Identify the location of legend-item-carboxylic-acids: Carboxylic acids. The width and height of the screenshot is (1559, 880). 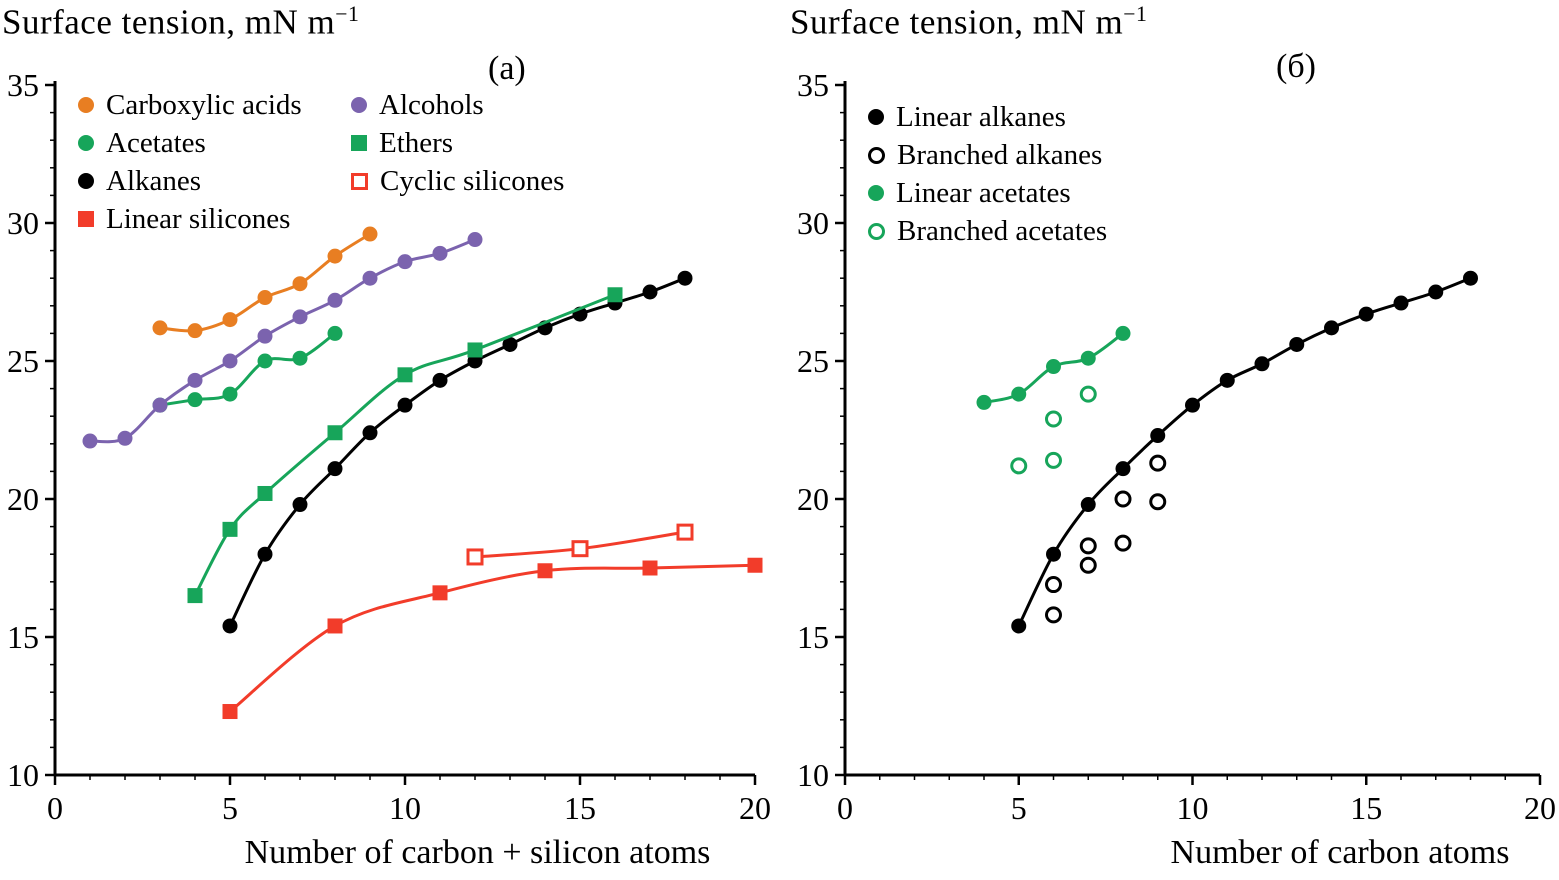
(206, 105).